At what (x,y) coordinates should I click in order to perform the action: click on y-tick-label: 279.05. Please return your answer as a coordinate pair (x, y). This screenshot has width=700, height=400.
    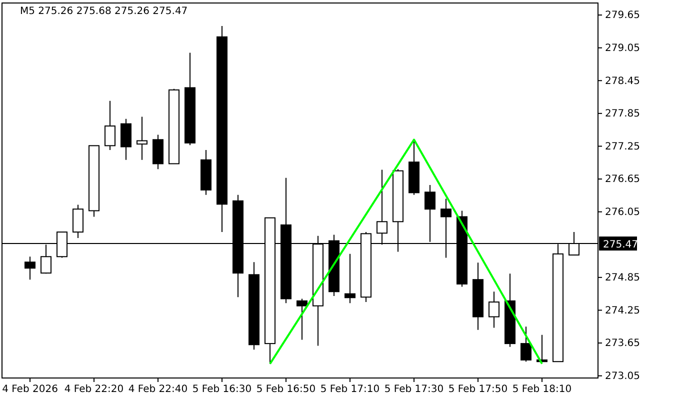
    Looking at the image, I should click on (622, 48).